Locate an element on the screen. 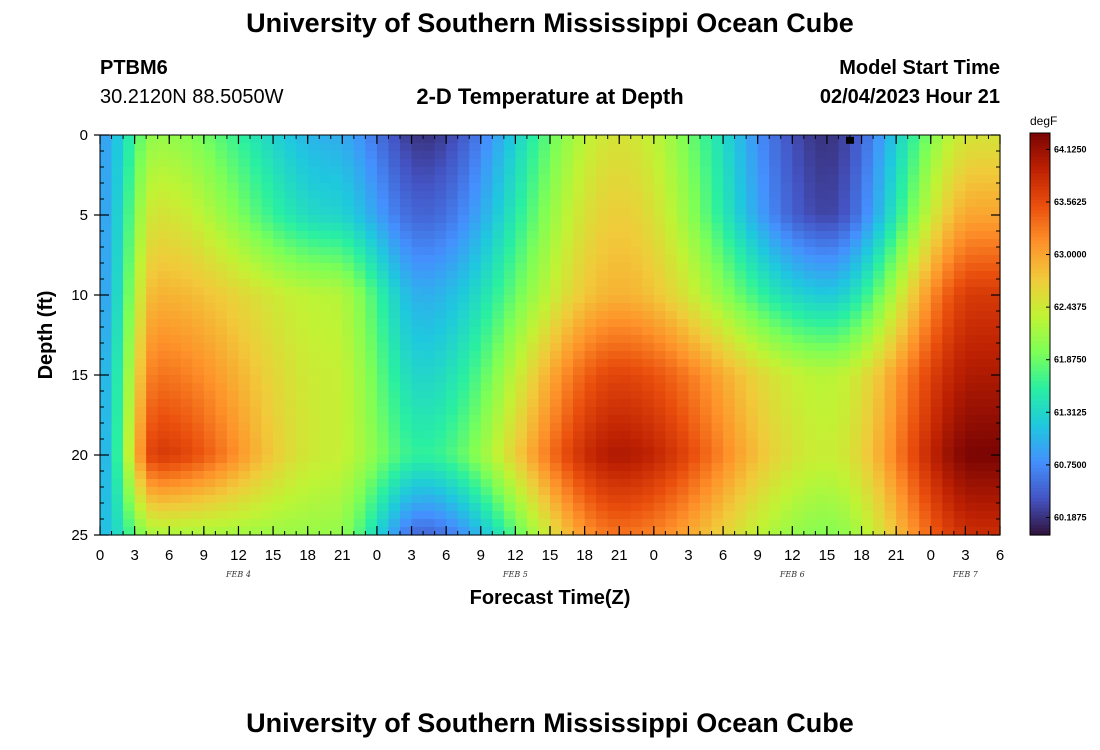  y-tick-label: 10 is located at coordinates (79, 295).